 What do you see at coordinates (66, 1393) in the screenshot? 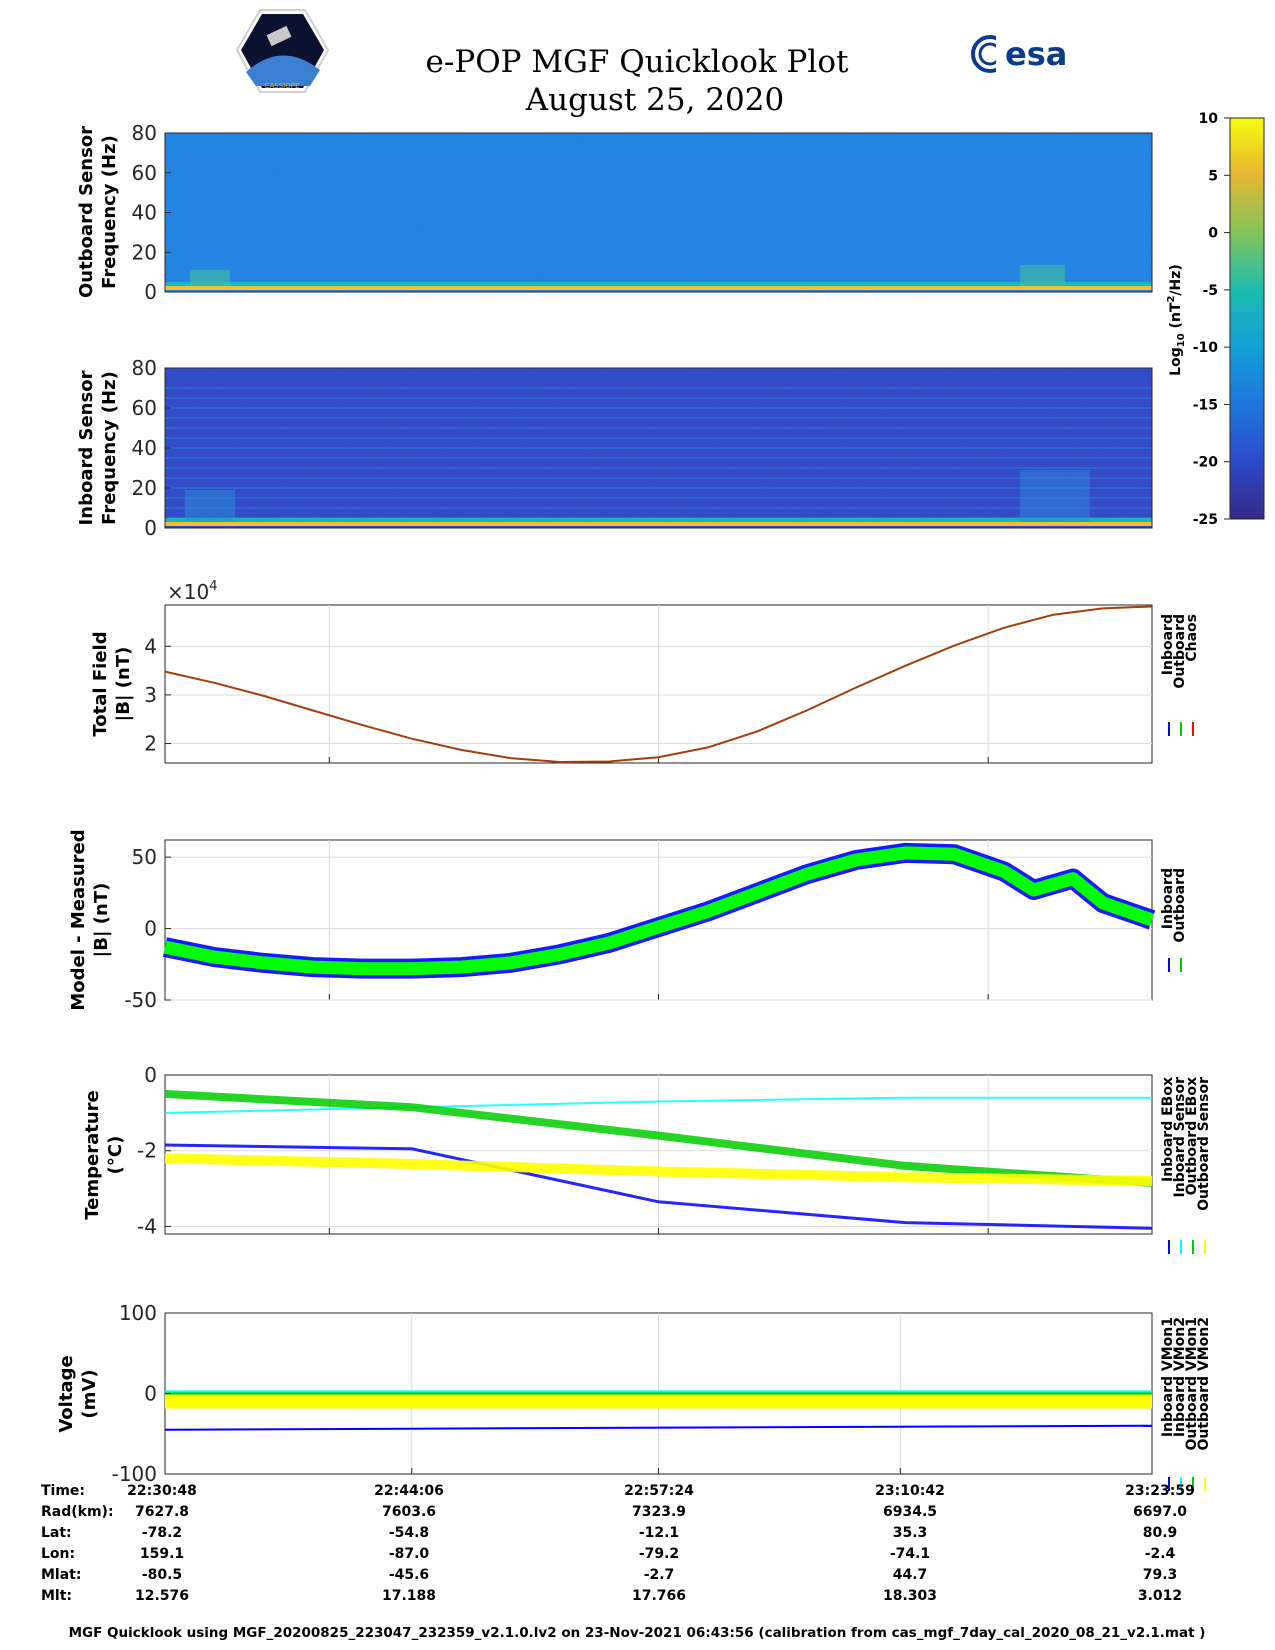
I see `voltage-ylabel-1: Voltage` at bounding box center [66, 1393].